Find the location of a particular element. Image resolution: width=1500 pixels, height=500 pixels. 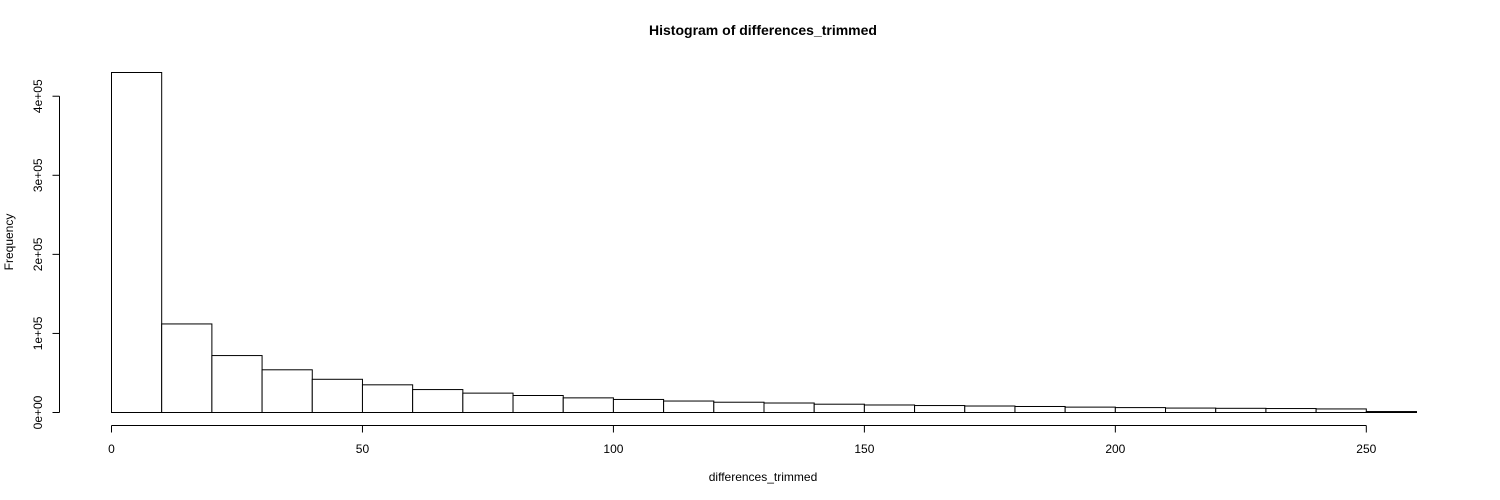

x-tick-label: 150 is located at coordinates (864, 449).